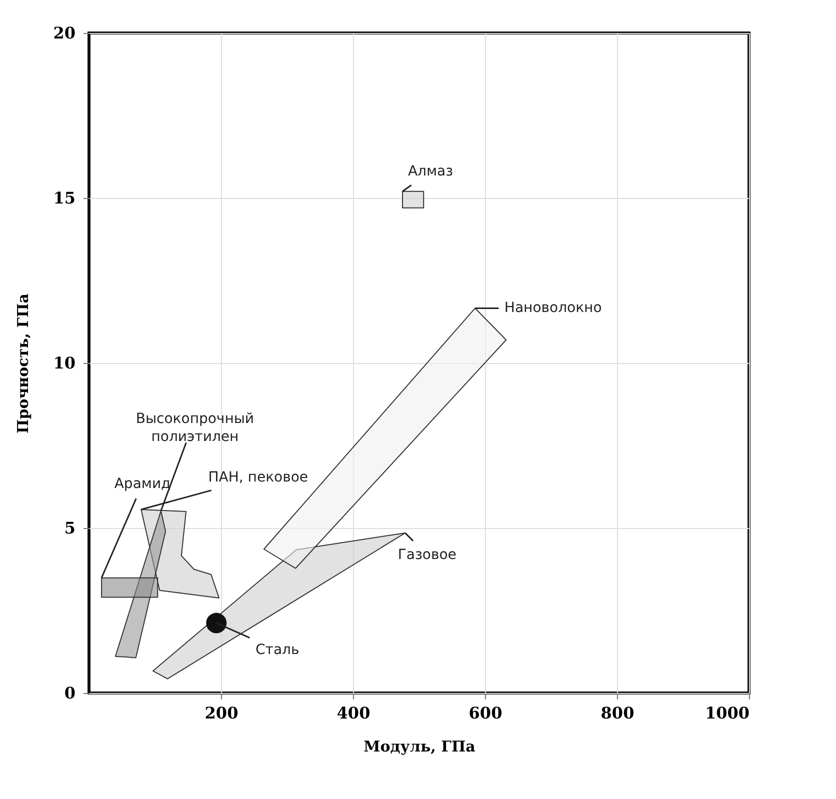  I want to click on text: Арамид, so click(142, 484).